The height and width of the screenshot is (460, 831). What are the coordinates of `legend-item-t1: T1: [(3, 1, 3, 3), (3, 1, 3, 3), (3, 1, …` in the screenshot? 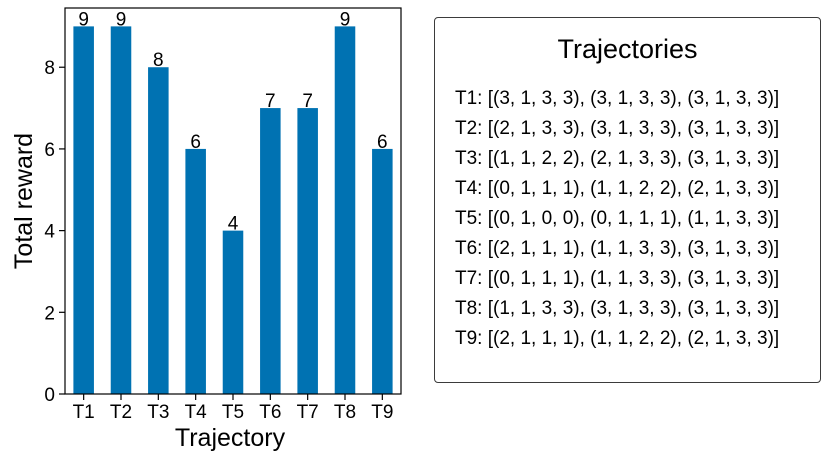 It's located at (617, 98).